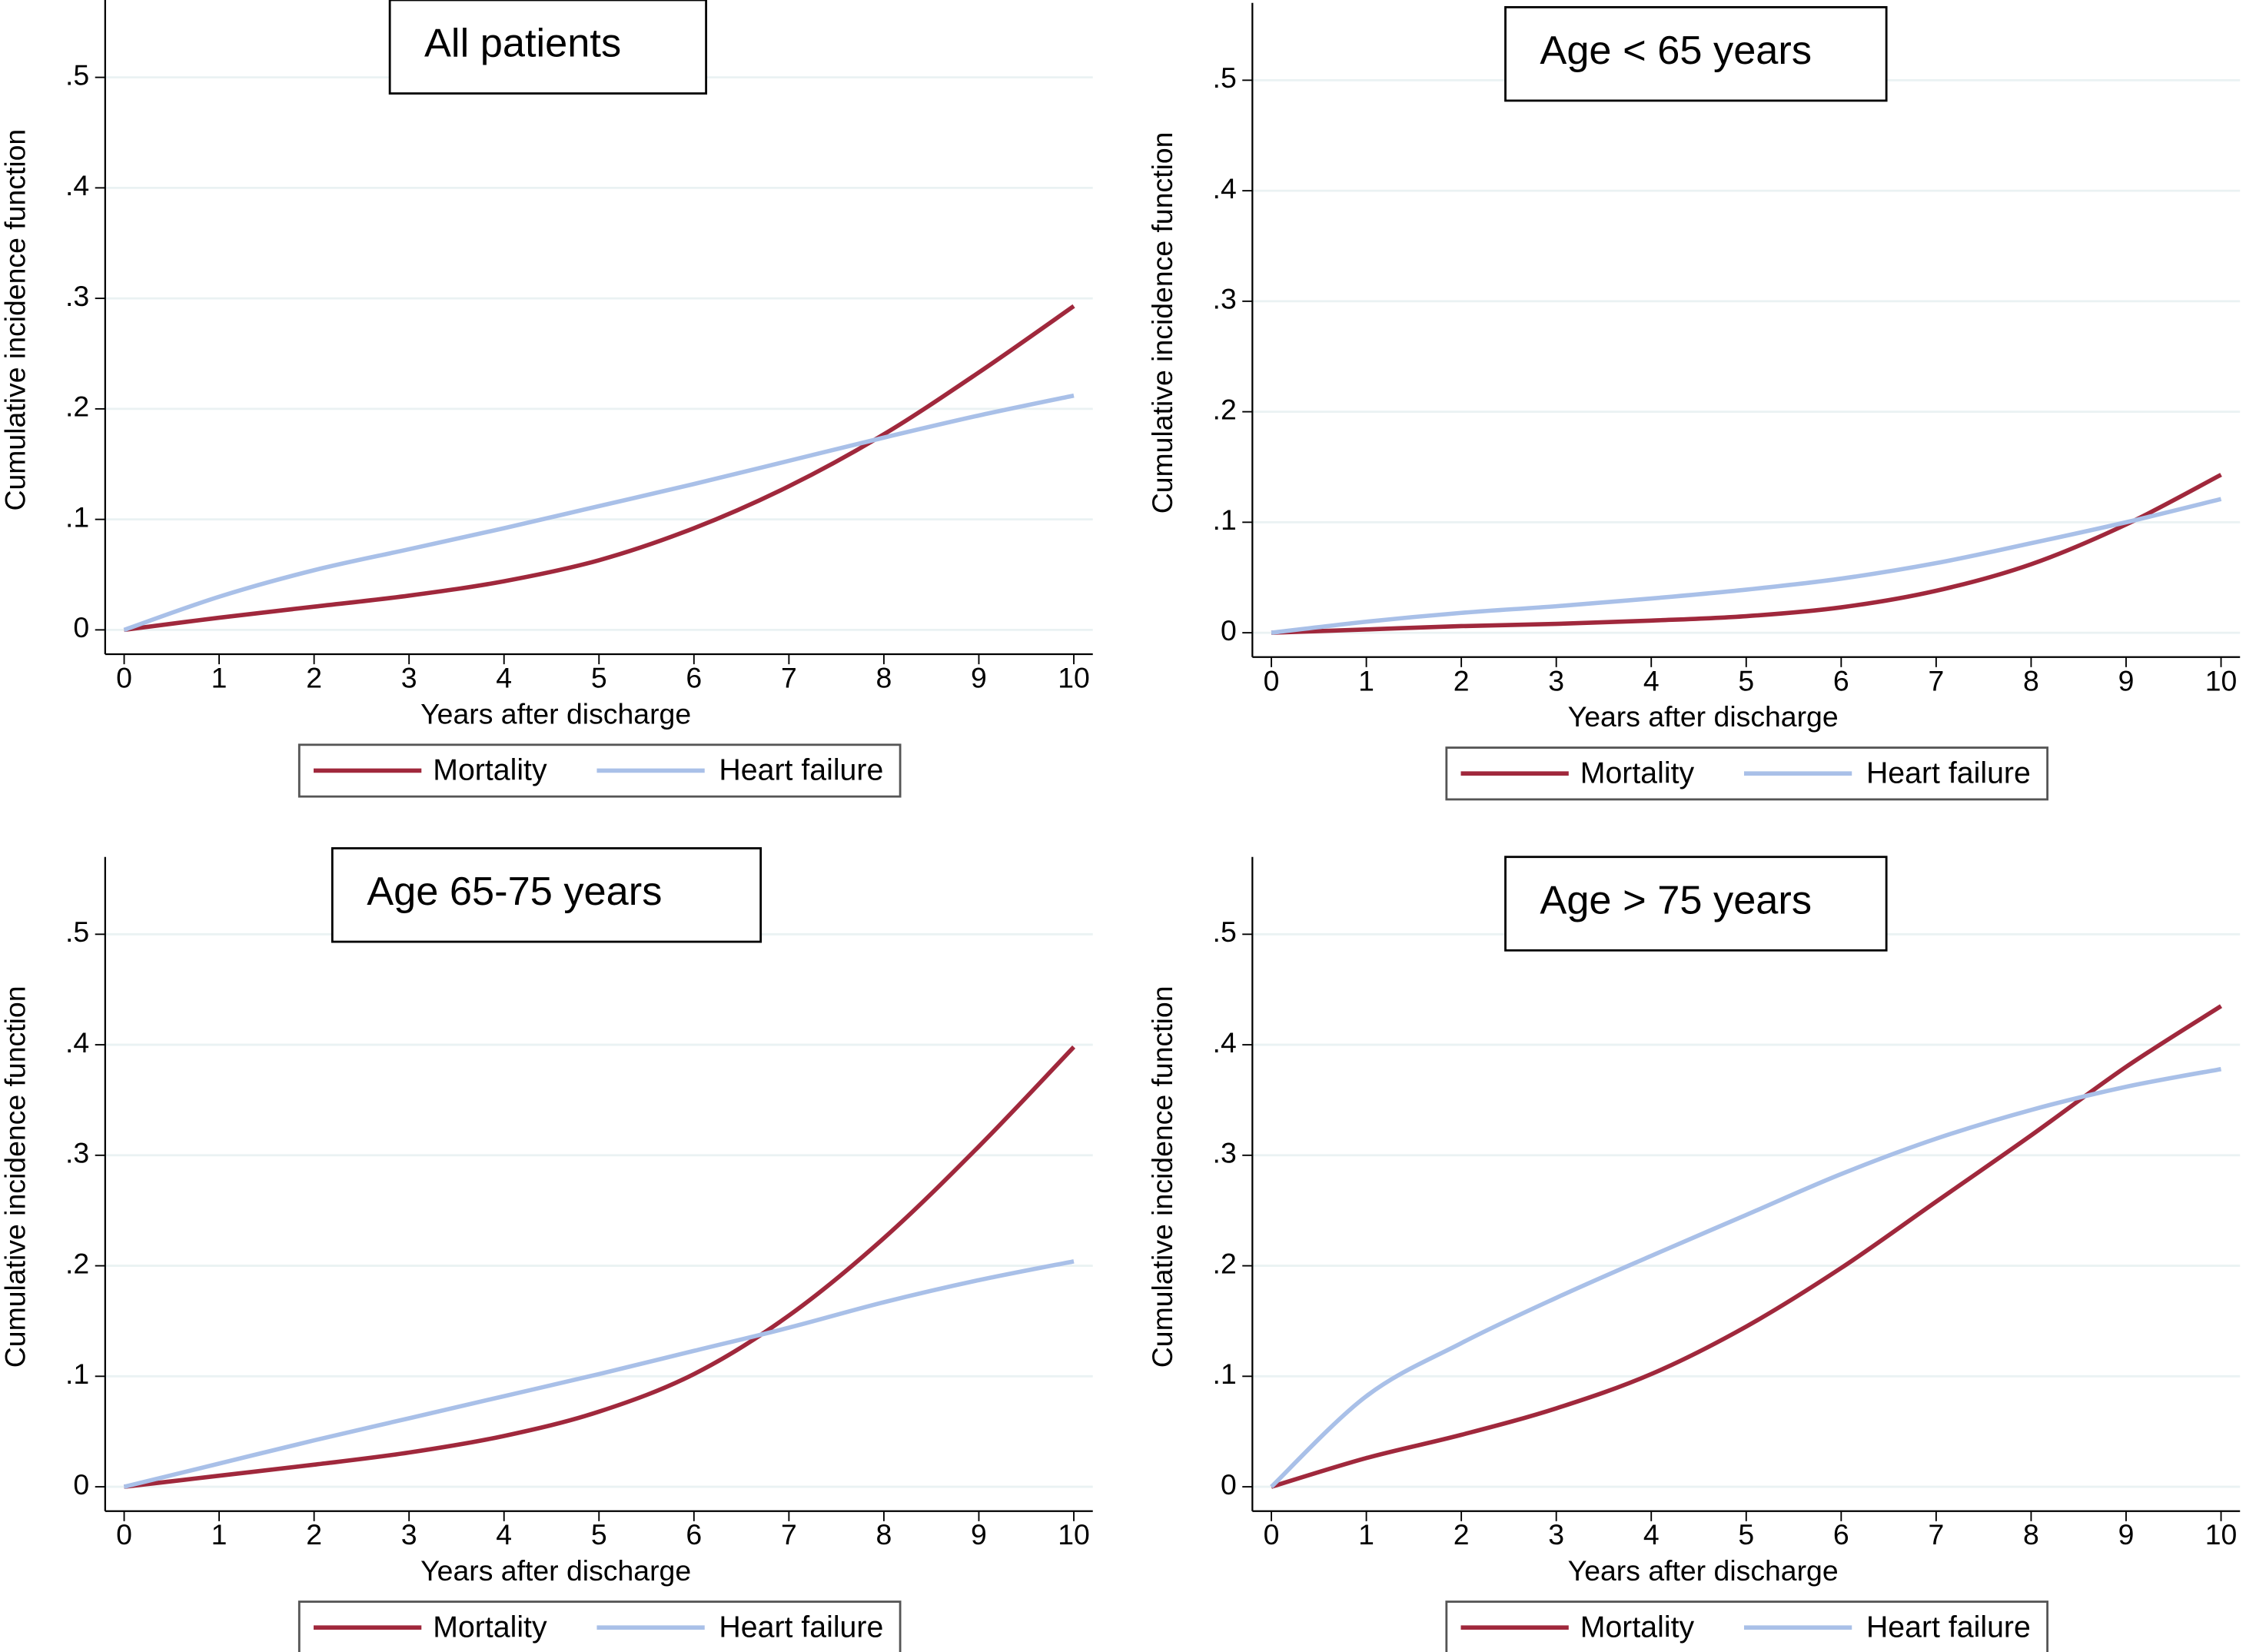  I want to click on chart-title: Age 65-75 years, so click(514, 892).